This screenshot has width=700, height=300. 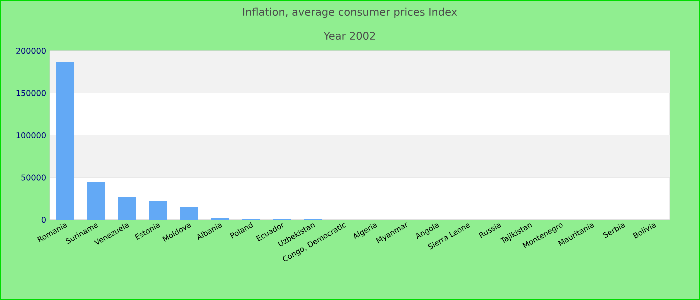 What do you see at coordinates (31, 51) in the screenshot?
I see `y-tick-label: 200000` at bounding box center [31, 51].